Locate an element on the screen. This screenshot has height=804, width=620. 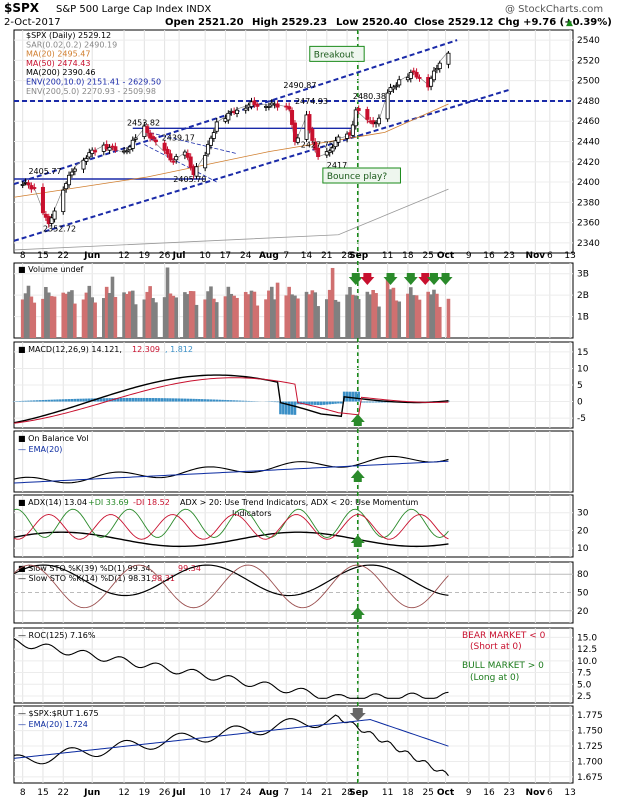
y-tick-label: 1.750 is located at coordinates (590, 732).